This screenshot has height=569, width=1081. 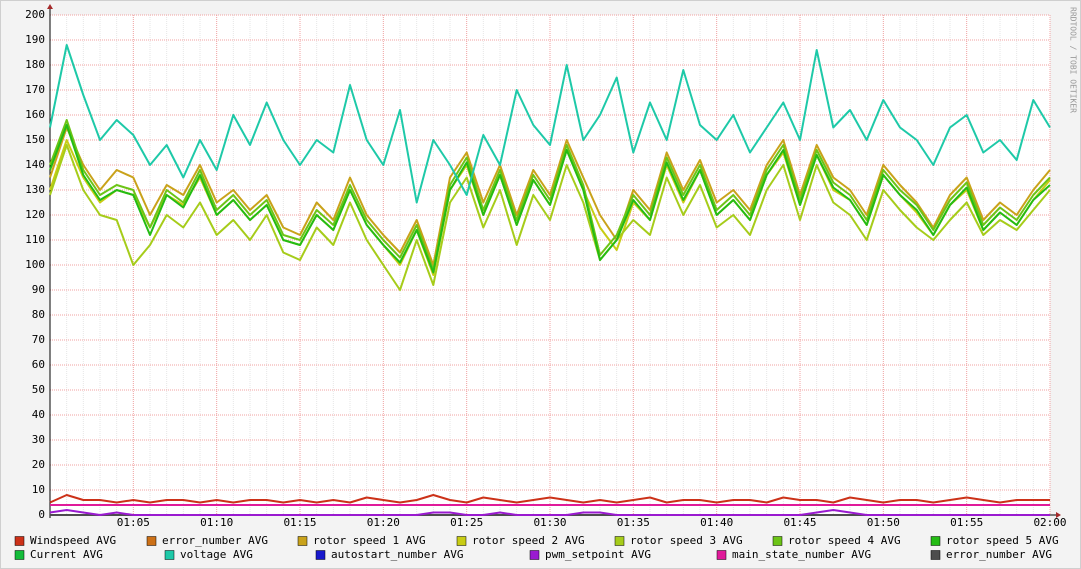 What do you see at coordinates (216, 522) in the screenshot?
I see `x-tick-label: 01:10` at bounding box center [216, 522].